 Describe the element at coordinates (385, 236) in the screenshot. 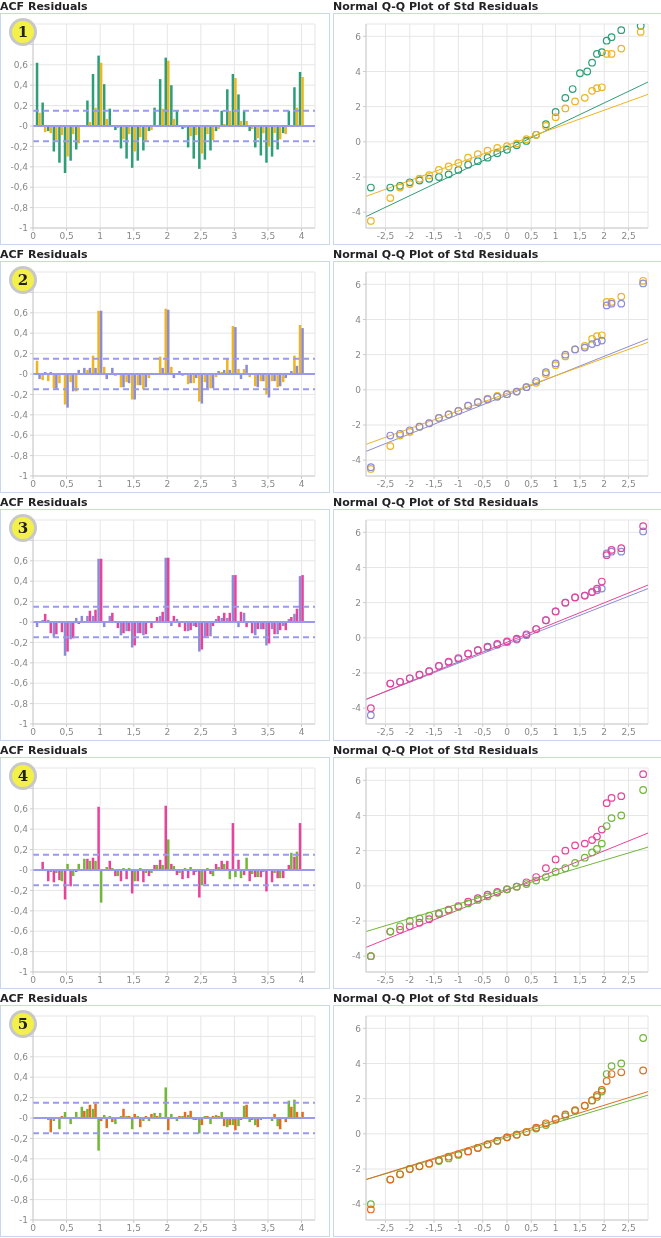

I see `x-tick-label: -2,5` at that location.